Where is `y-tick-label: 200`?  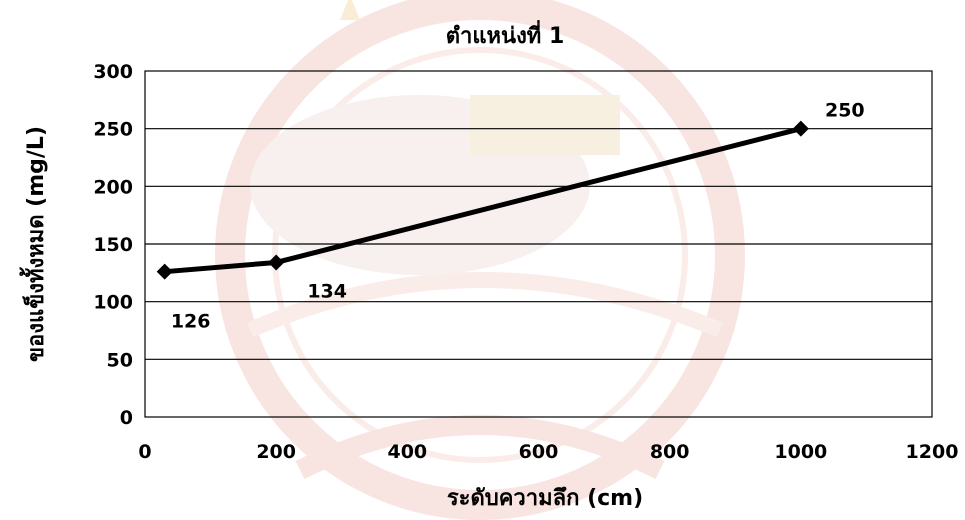 y-tick-label: 200 is located at coordinates (113, 187).